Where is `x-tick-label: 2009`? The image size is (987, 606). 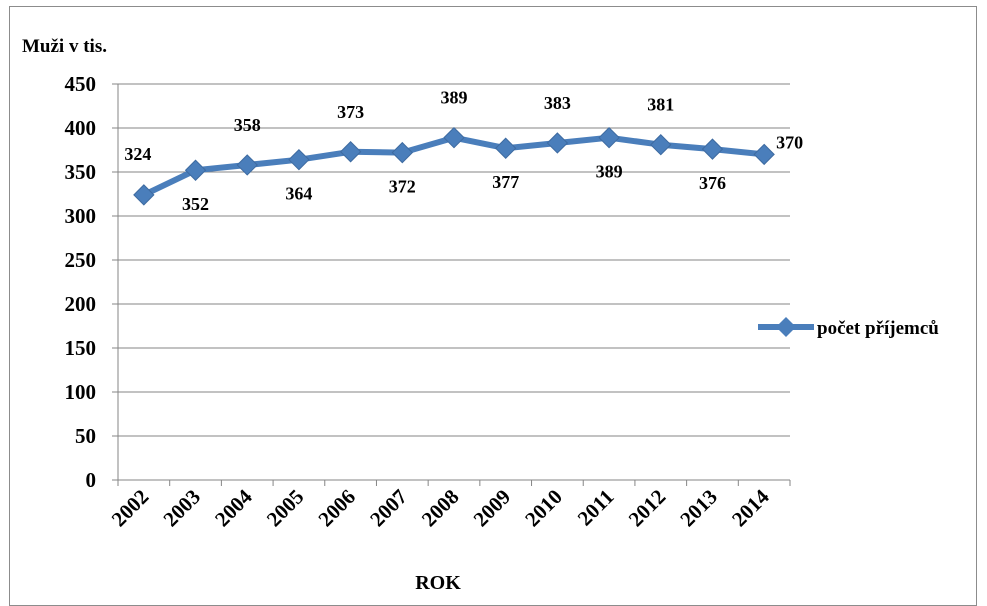 x-tick-label: 2009 is located at coordinates (492, 508).